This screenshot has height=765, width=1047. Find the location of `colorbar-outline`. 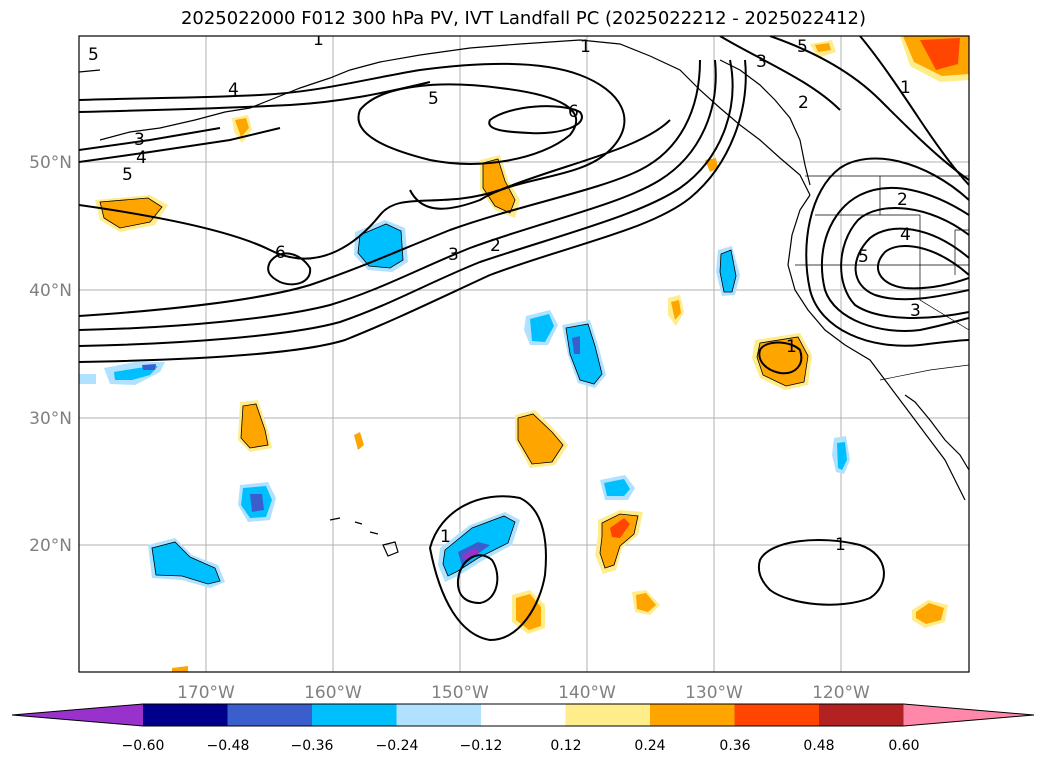

colorbar-outline is located at coordinates (523, 715).